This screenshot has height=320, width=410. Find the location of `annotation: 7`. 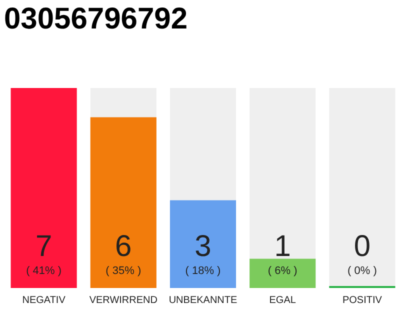

annotation: 7 is located at coordinates (43, 246).